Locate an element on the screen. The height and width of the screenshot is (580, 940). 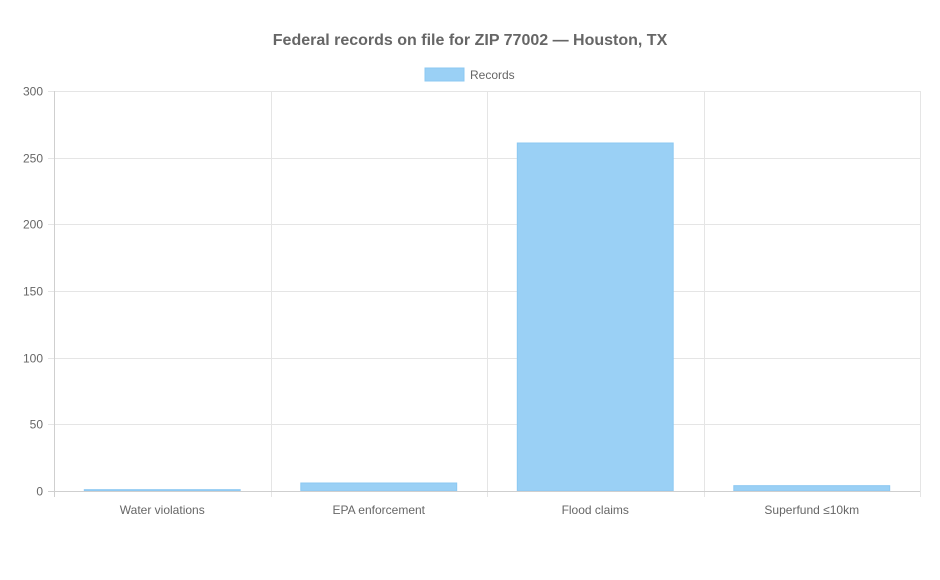
x-tick-label: Water violations is located at coordinates (162, 510).